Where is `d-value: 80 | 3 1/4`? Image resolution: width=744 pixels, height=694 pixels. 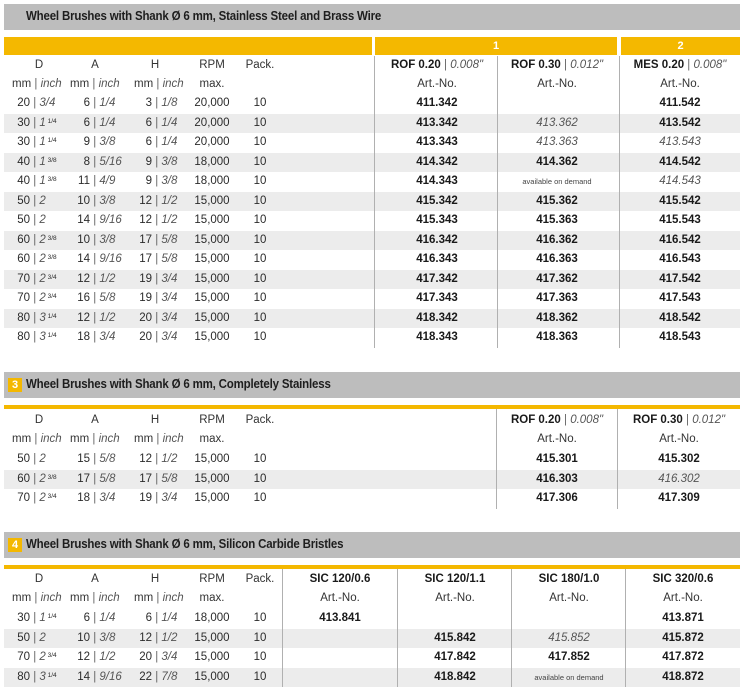
d-value: 80 | 3 1/4 is located at coordinates (32, 678).